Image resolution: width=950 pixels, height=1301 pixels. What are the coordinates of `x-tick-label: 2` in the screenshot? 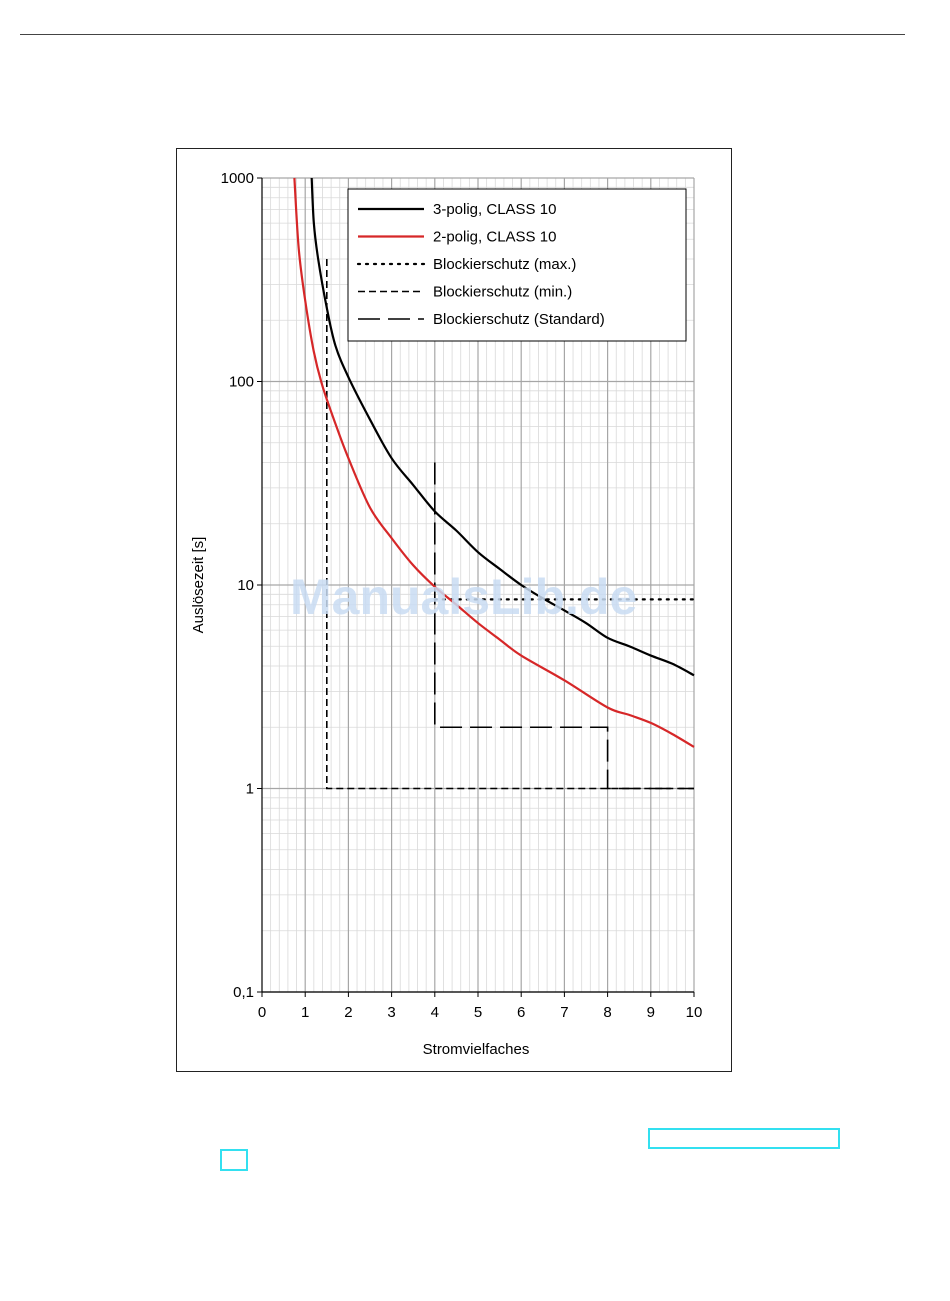 It's located at (348, 1012).